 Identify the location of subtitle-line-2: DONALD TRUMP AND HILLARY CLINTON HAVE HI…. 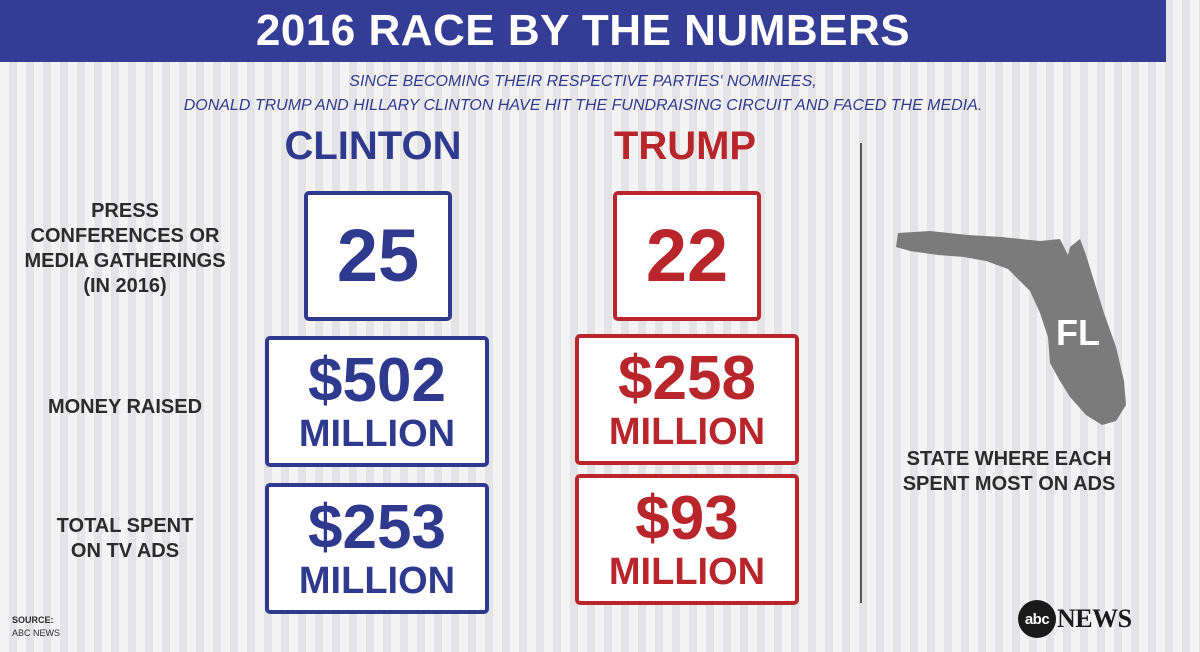
(583, 105).